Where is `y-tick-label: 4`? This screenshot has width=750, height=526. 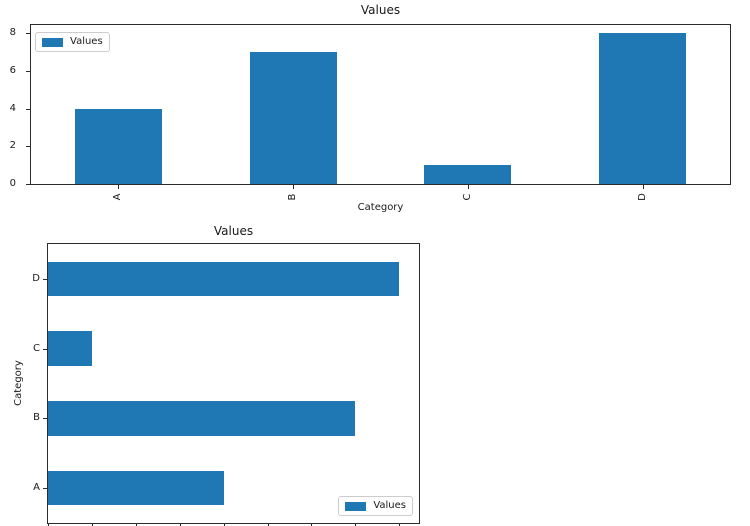
y-tick-label: 4 is located at coordinates (12, 108).